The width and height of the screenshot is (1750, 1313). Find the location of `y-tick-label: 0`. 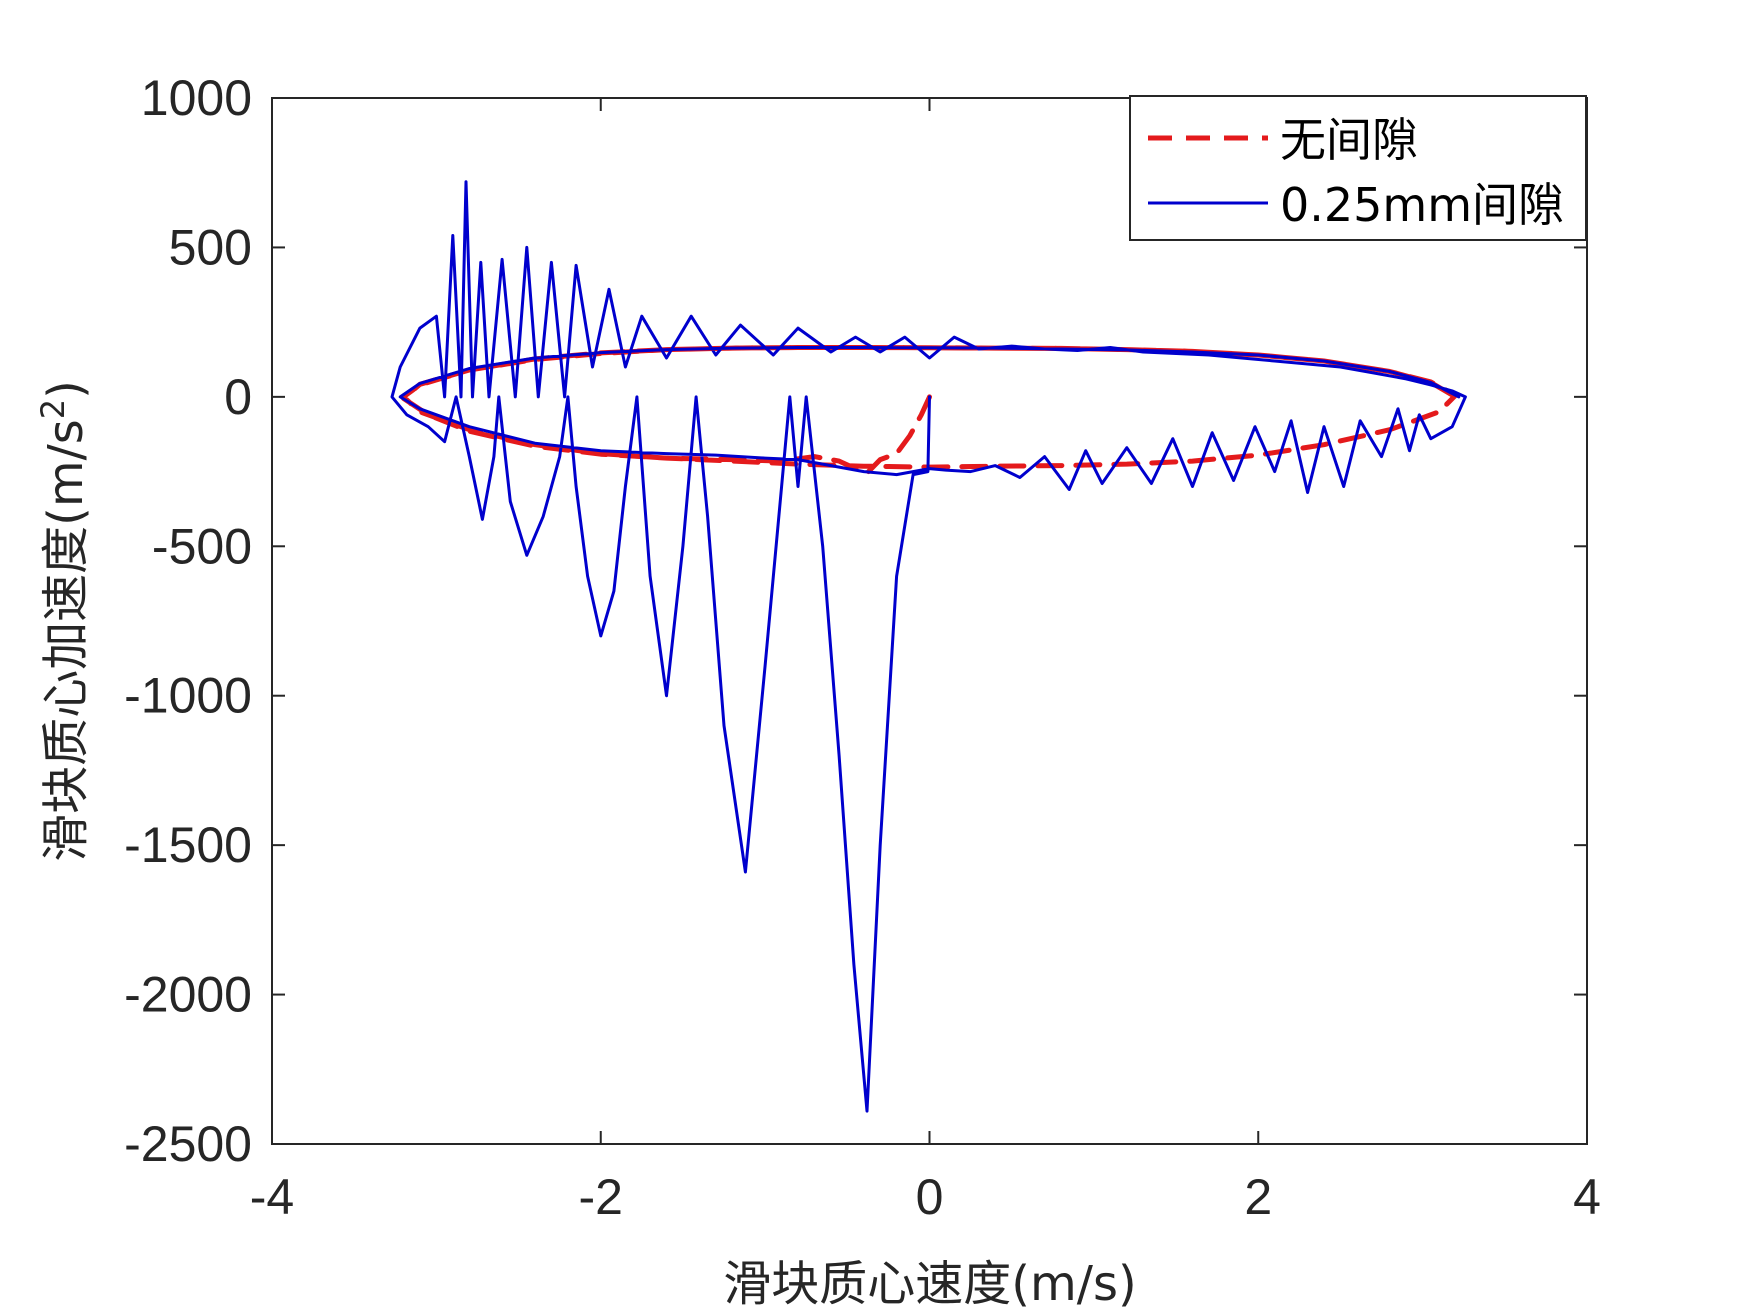

y-tick-label: 0 is located at coordinates (238, 397).